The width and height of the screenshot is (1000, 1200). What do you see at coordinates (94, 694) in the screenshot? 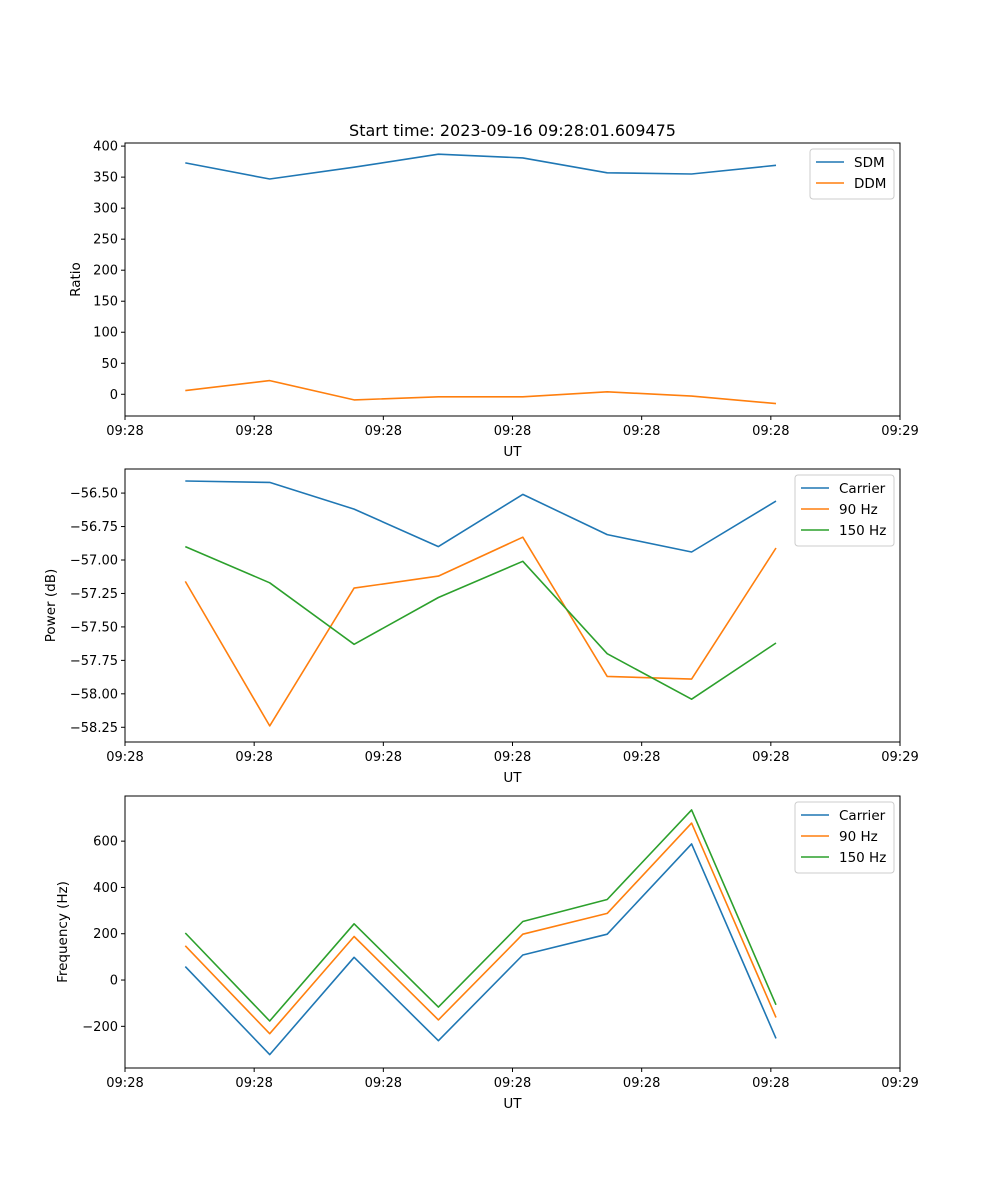
I see `y-tick-label: −58.00` at bounding box center [94, 694].